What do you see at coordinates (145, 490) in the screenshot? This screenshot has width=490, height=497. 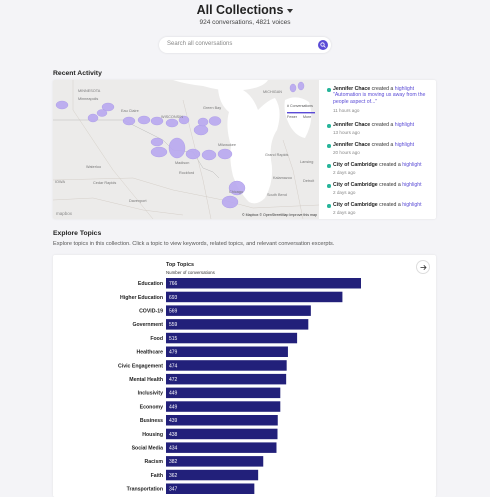 I see `bar-category-label: Transportation` at bounding box center [145, 490].